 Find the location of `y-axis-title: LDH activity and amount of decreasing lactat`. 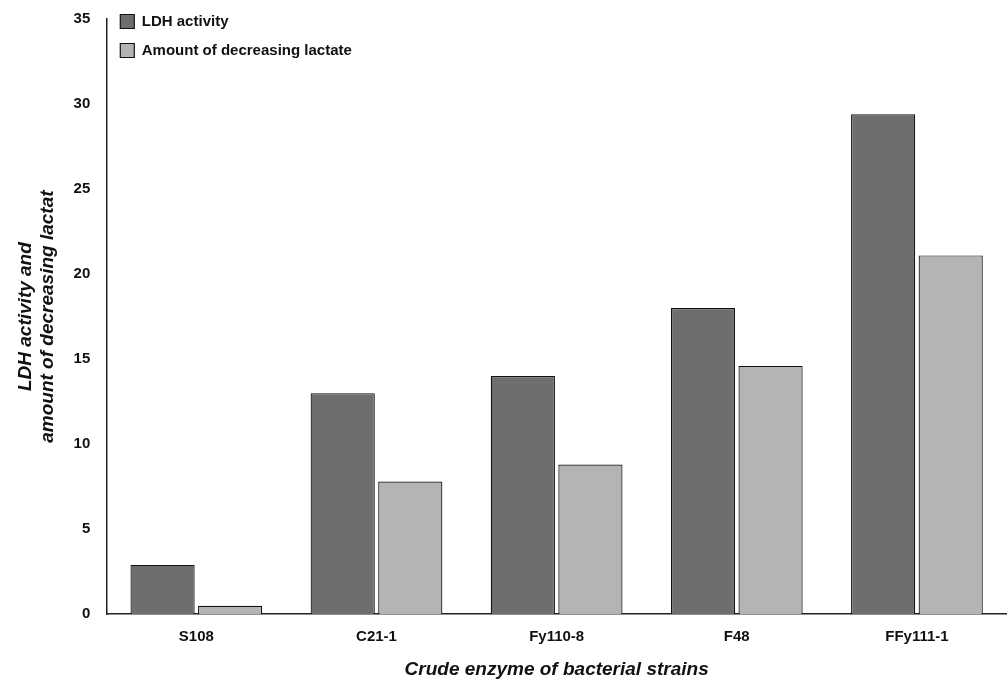

y-axis-title: LDH activity and amount of decreasing lactat is located at coordinates (35, 316).